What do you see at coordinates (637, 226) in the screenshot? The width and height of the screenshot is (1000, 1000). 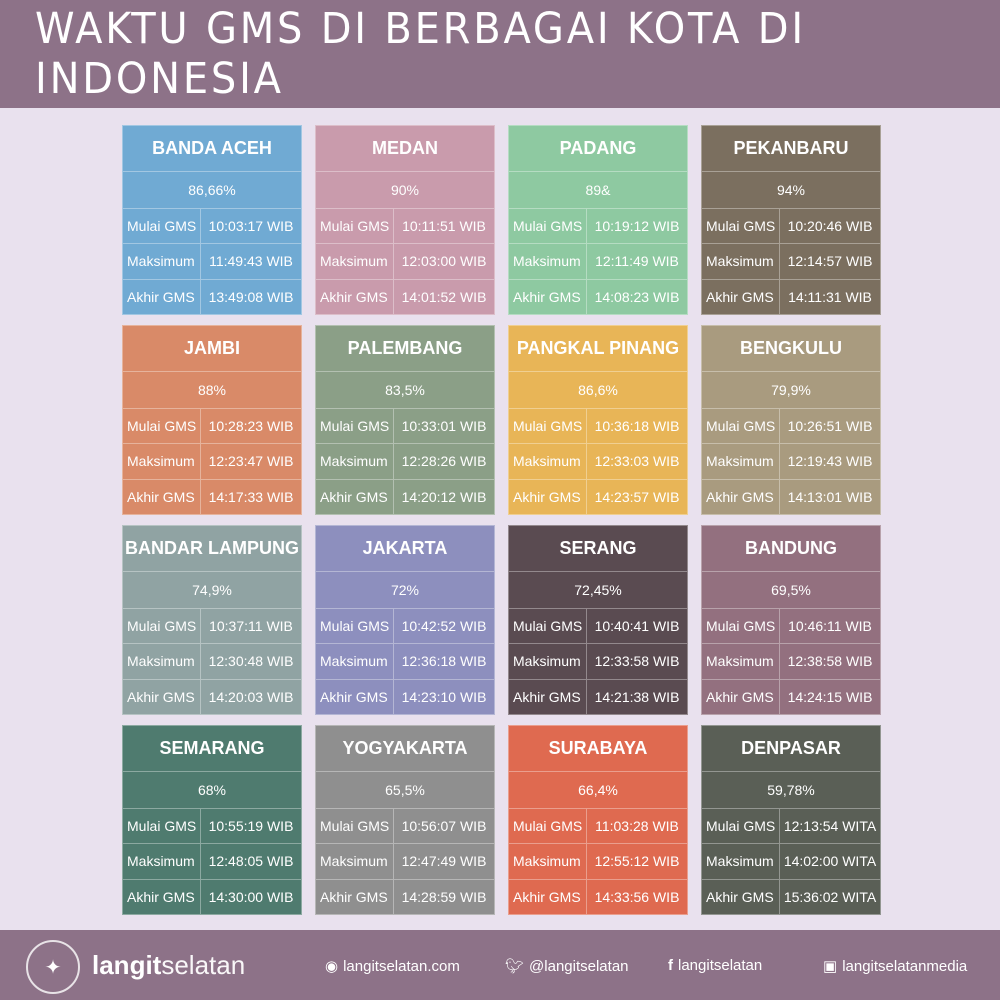 I see `time-value: 10:19:12 WIB` at bounding box center [637, 226].